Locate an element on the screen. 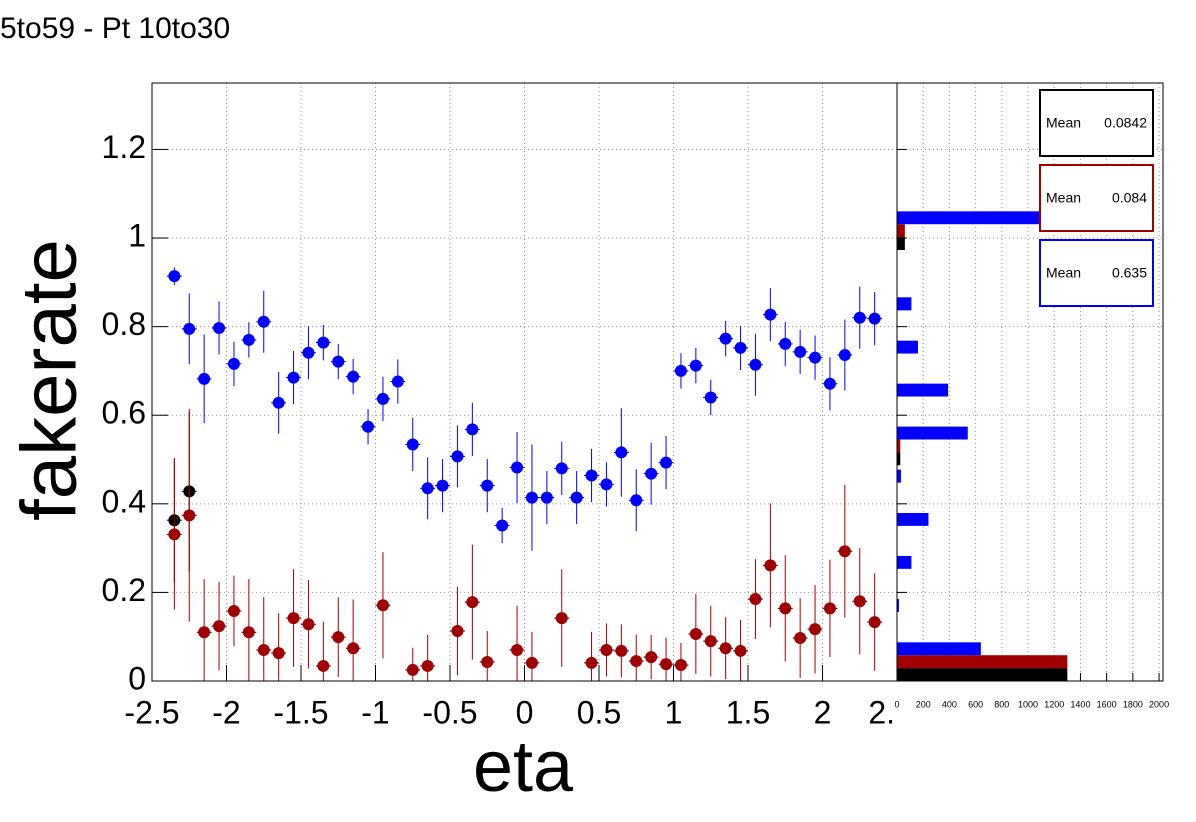  stats-label: Mean is located at coordinates (1063, 273).